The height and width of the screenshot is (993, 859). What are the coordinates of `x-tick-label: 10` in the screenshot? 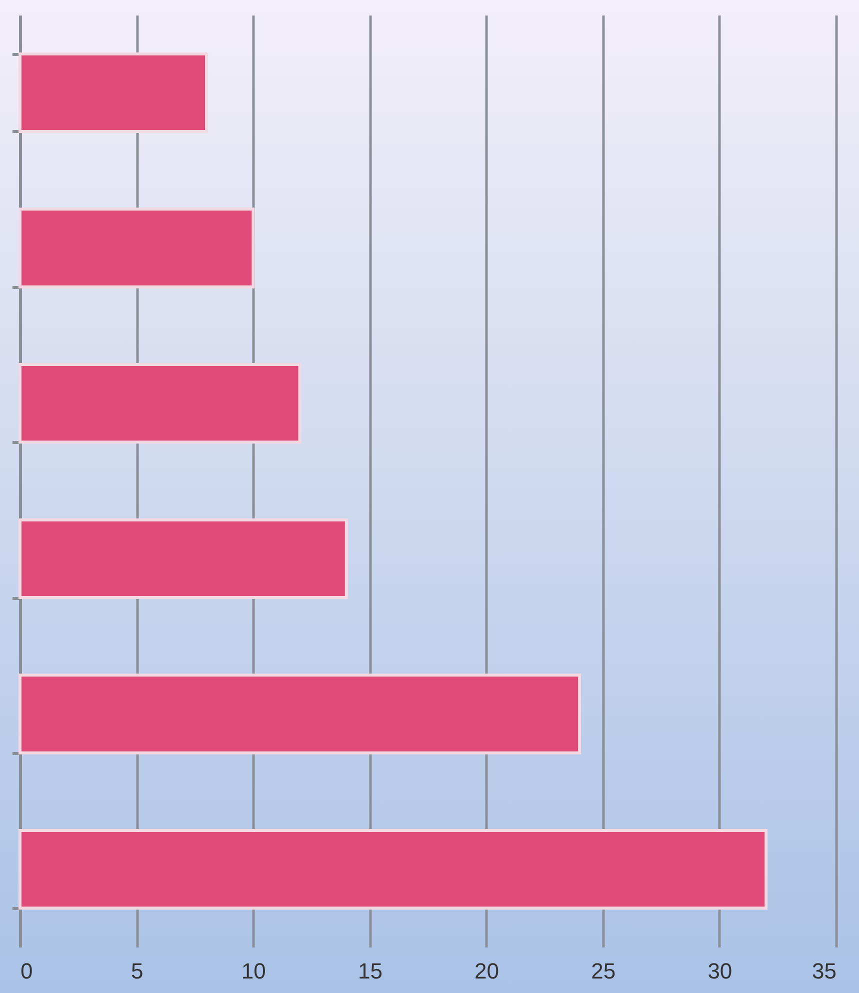 It's located at (253, 971).